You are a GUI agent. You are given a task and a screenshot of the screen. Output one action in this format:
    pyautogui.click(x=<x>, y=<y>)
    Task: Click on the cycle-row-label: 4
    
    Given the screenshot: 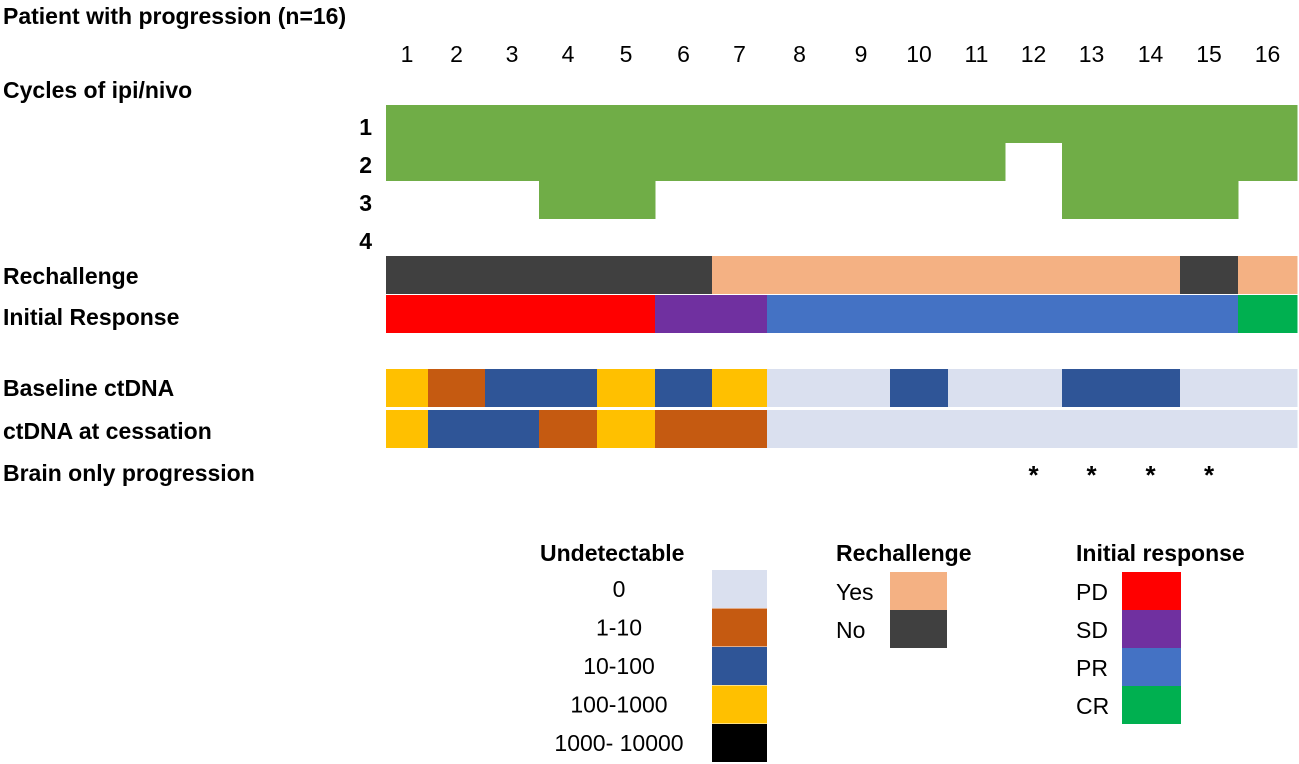 What is the action you would take?
    pyautogui.click(x=365, y=241)
    